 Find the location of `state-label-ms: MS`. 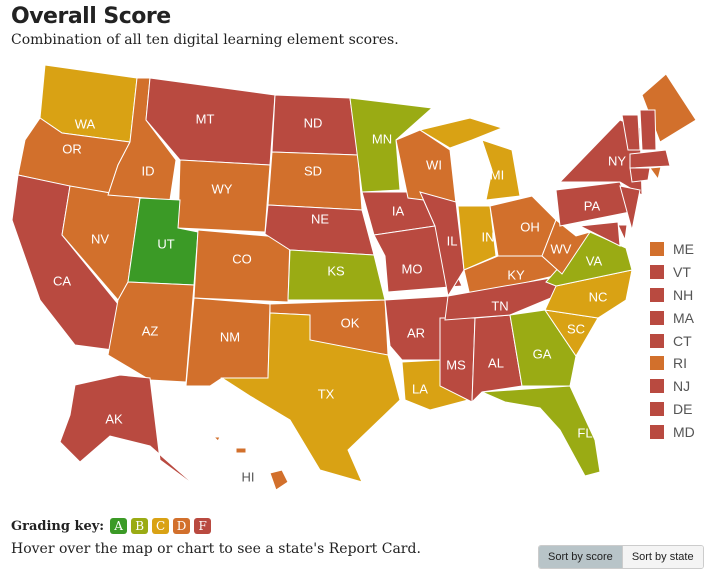

state-label-ms: MS is located at coordinates (456, 364).